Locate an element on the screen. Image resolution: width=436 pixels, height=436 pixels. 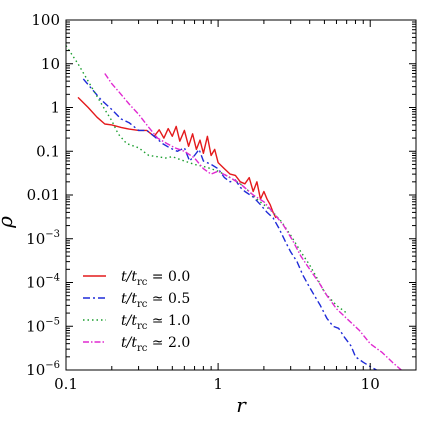
x-tick-label: 0.1 is located at coordinates (66, 384).